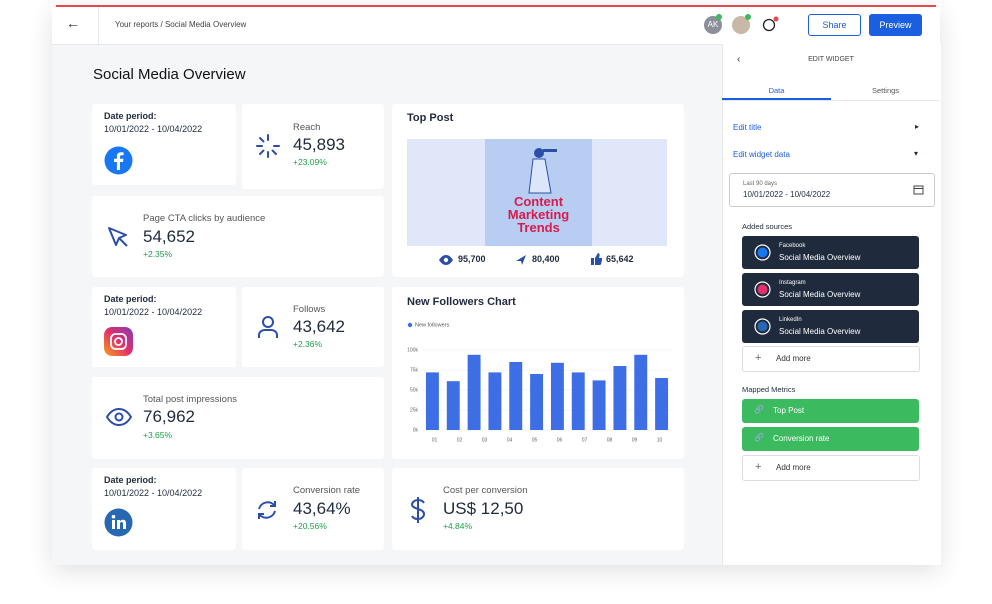 The height and width of the screenshot is (604, 992). I want to click on x-tick-label: 06, so click(560, 440).